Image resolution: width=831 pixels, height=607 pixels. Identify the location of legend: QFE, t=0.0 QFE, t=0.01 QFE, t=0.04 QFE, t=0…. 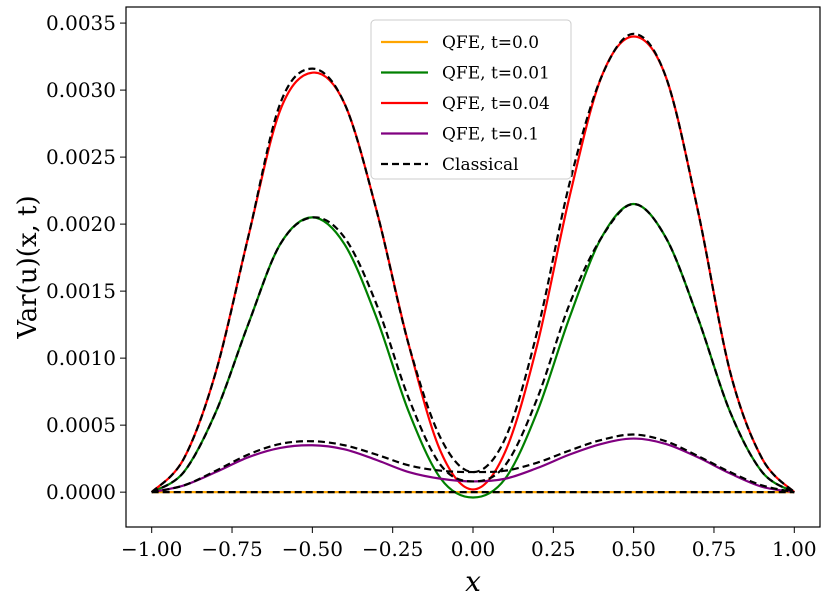
(471, 99).